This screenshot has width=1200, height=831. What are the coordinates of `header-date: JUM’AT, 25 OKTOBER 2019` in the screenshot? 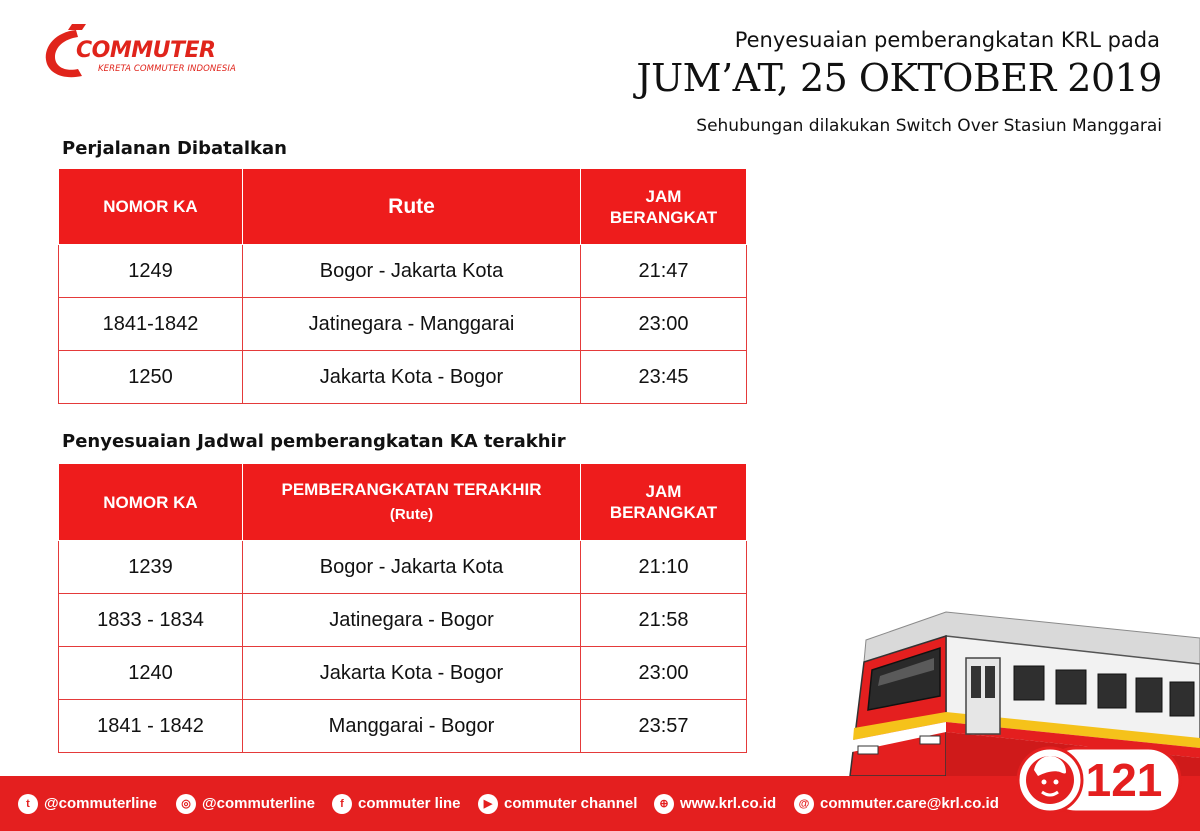 It's located at (899, 78).